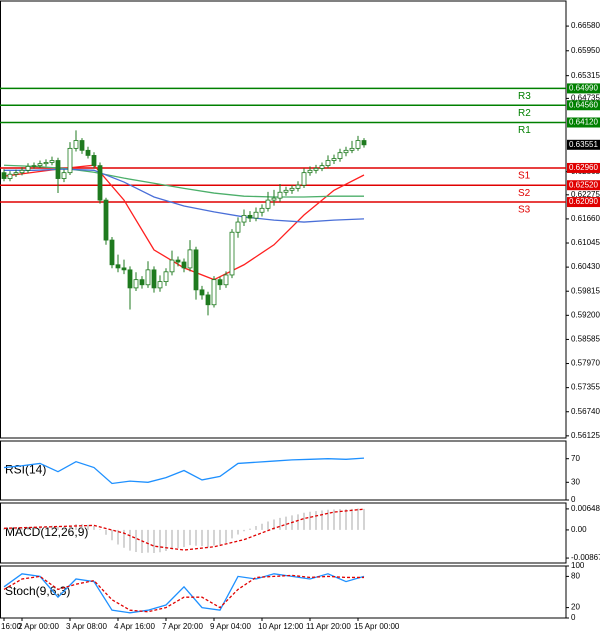 This screenshot has width=600, height=635. I want to click on y-tick-label: 0.56125, so click(585, 435).